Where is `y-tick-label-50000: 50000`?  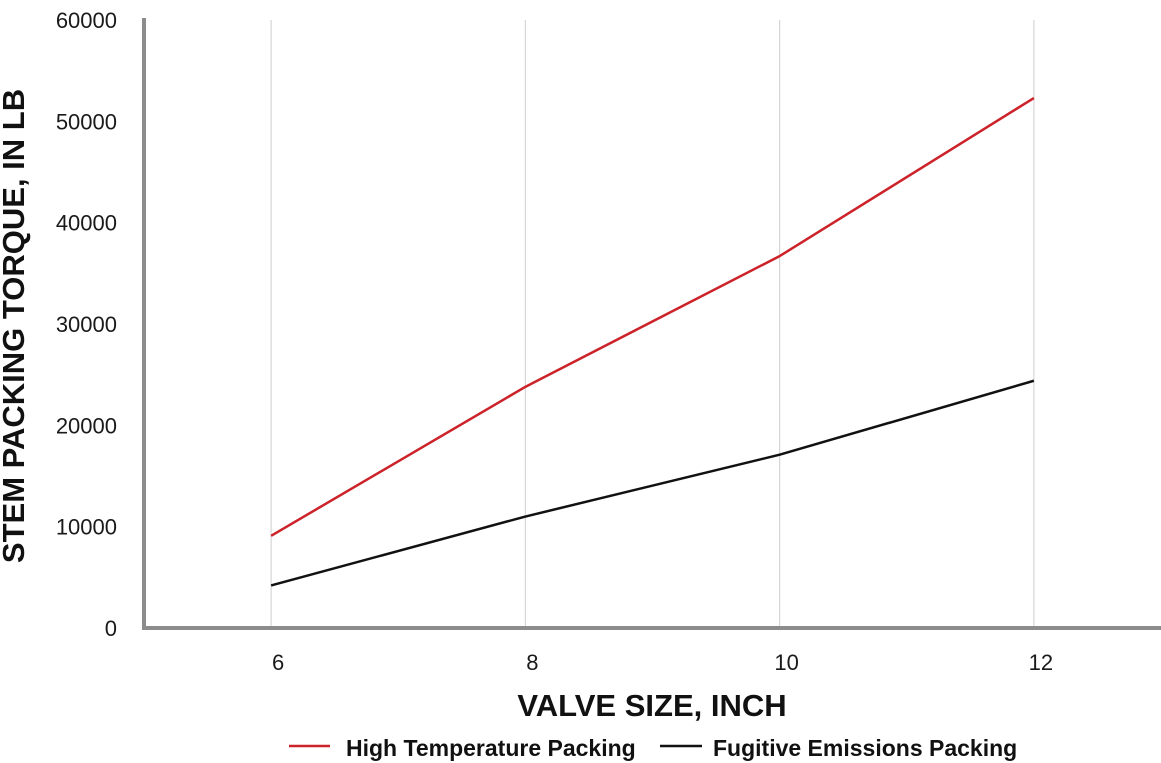 y-tick-label-50000: 50000 is located at coordinates (86, 121).